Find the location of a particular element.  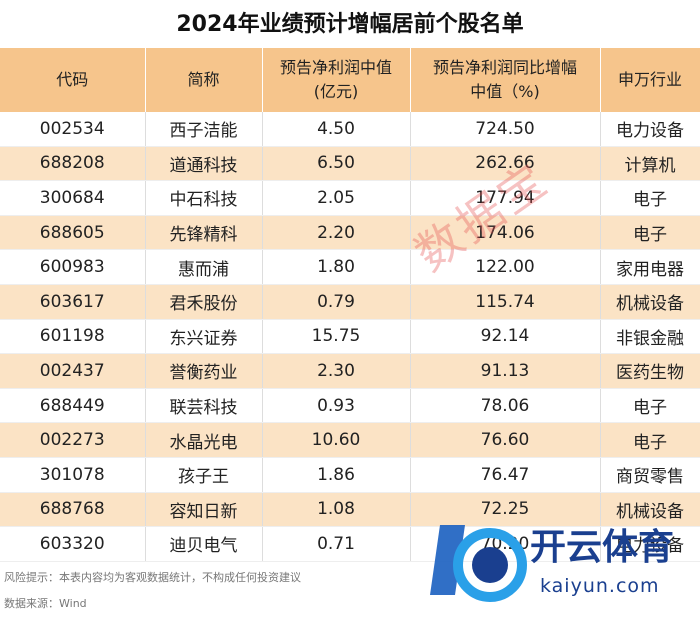

table-cell: 600983 is located at coordinates (73, 267).